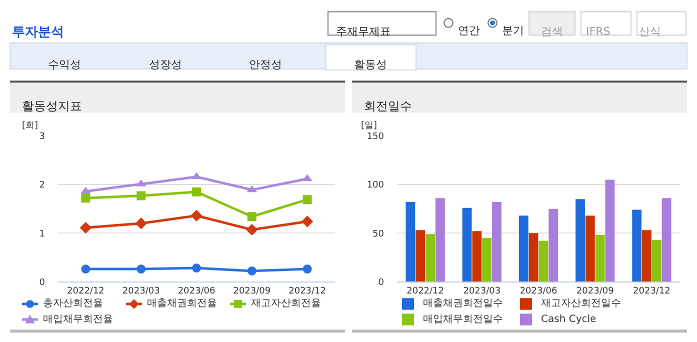 This screenshot has height=342, width=697. Describe the element at coordinates (286, 303) in the screenshot. I see `legend-label: 재고자산회전율` at that location.